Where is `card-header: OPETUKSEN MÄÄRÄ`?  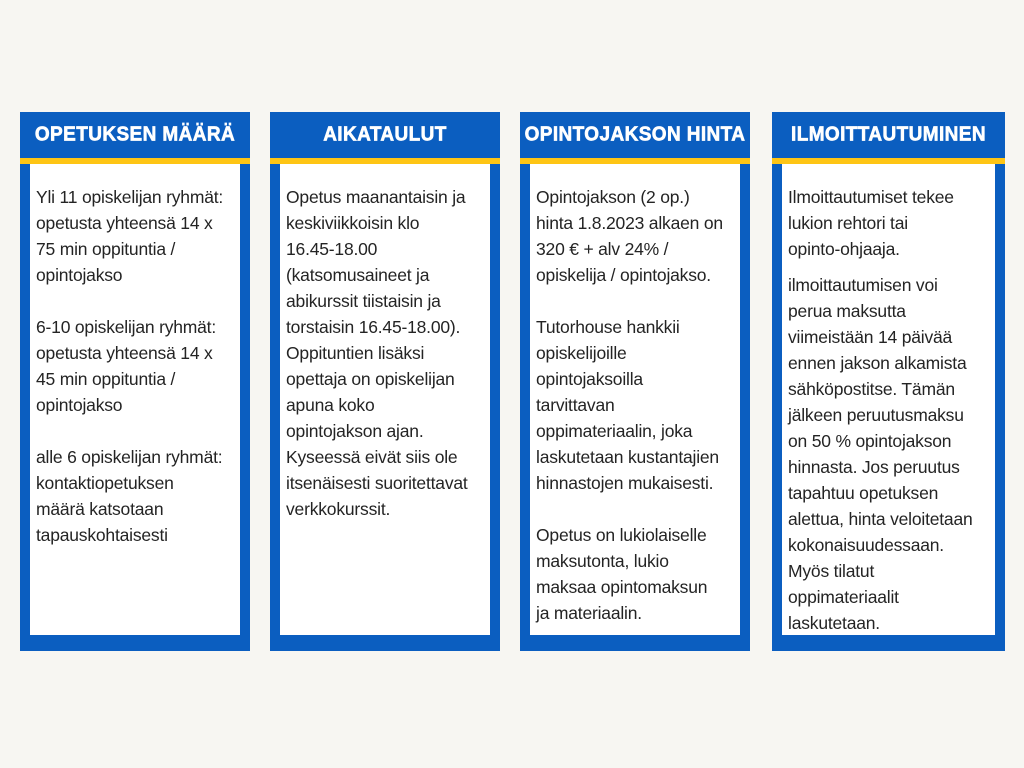
card-header: OPETUKSEN MÄÄRÄ is located at coordinates (135, 135).